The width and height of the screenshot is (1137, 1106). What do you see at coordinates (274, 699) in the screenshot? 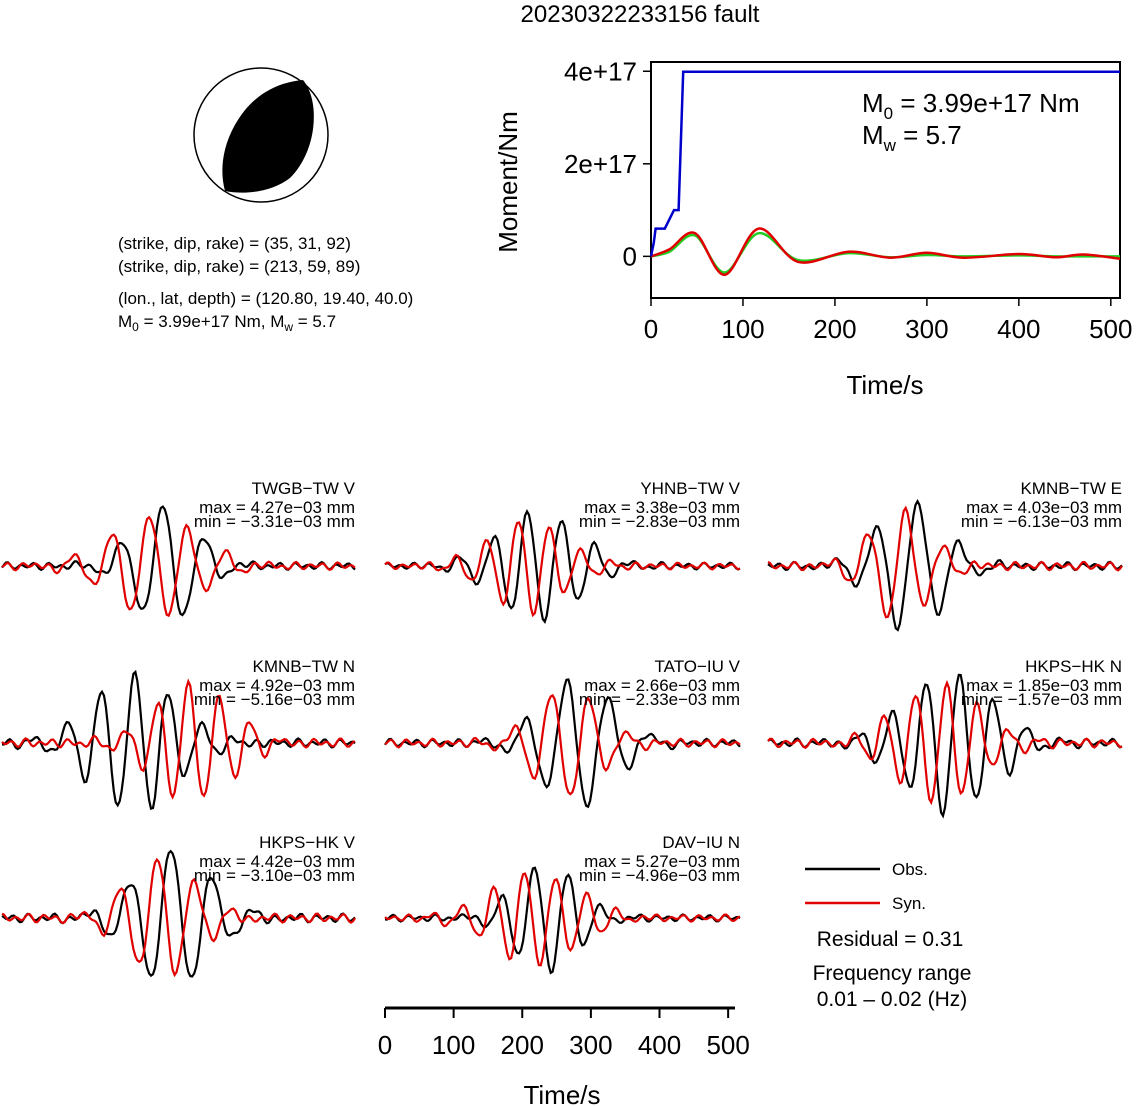
I see `min-amplitude-label: min = −5.16e−03 mm` at bounding box center [274, 699].